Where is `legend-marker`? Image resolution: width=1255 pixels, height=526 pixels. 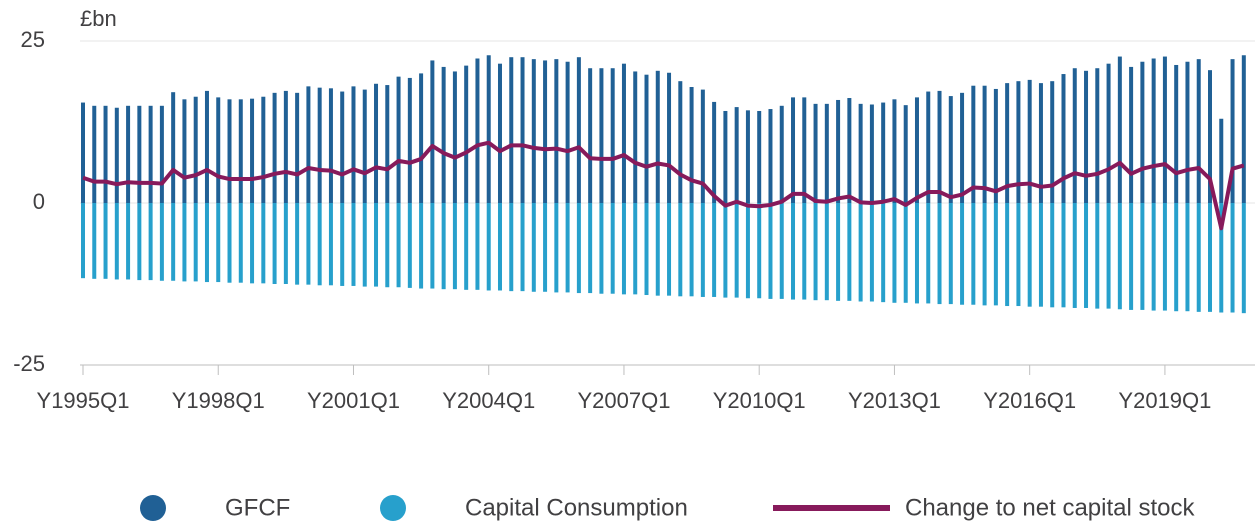 legend-marker is located at coordinates (393, 508).